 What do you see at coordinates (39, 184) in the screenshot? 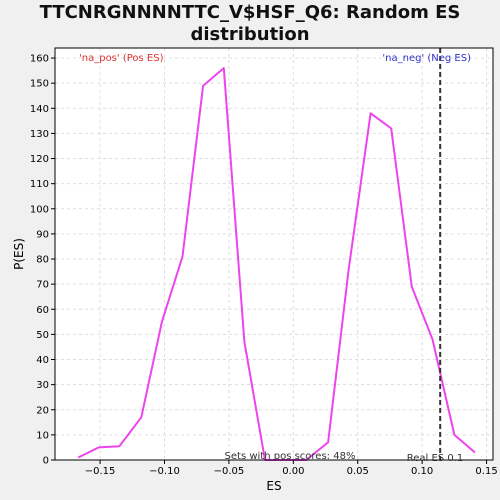
I see `y-tick-label: 110` at bounding box center [39, 184].